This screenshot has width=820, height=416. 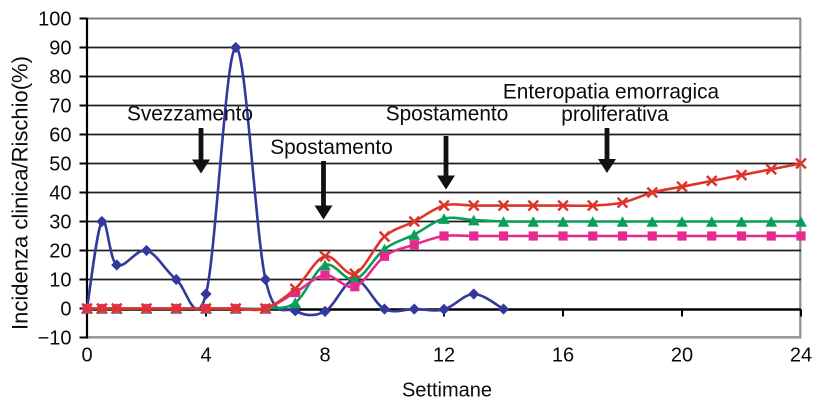 I want to click on svg-text: 24, so click(x=801, y=356).